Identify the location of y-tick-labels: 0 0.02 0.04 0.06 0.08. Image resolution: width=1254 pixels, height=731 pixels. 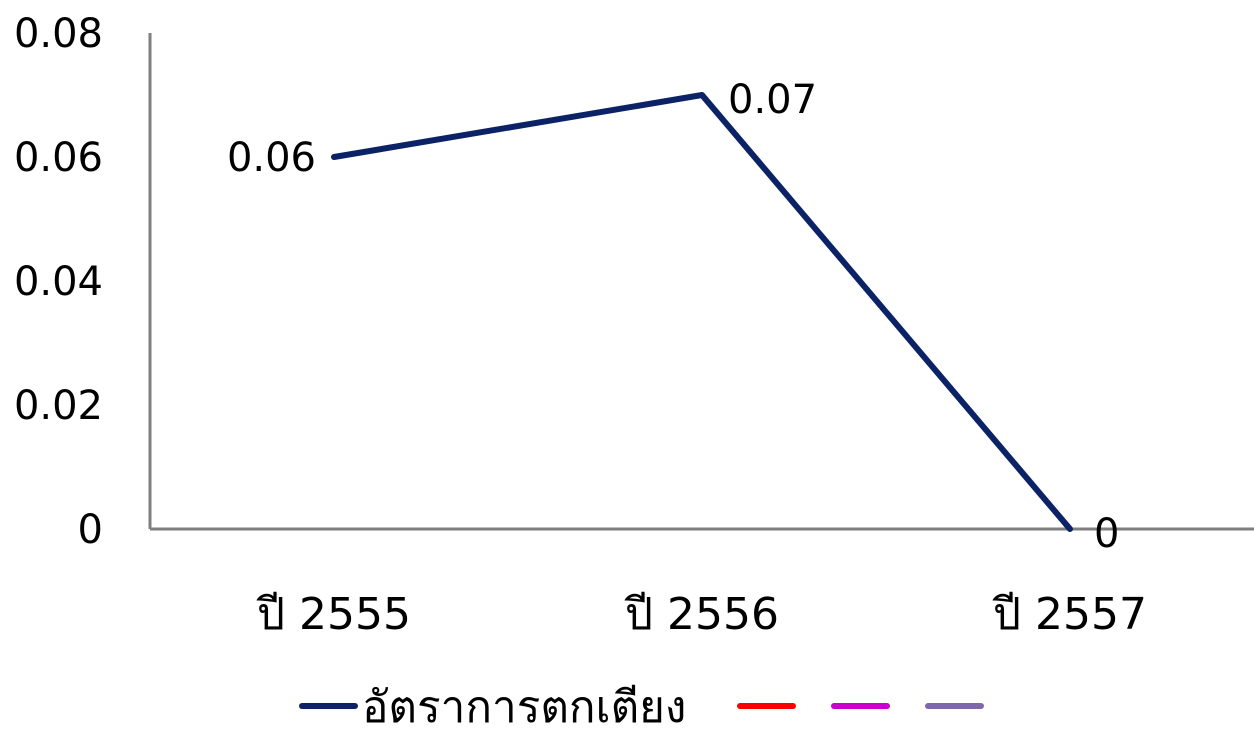
(58, 282).